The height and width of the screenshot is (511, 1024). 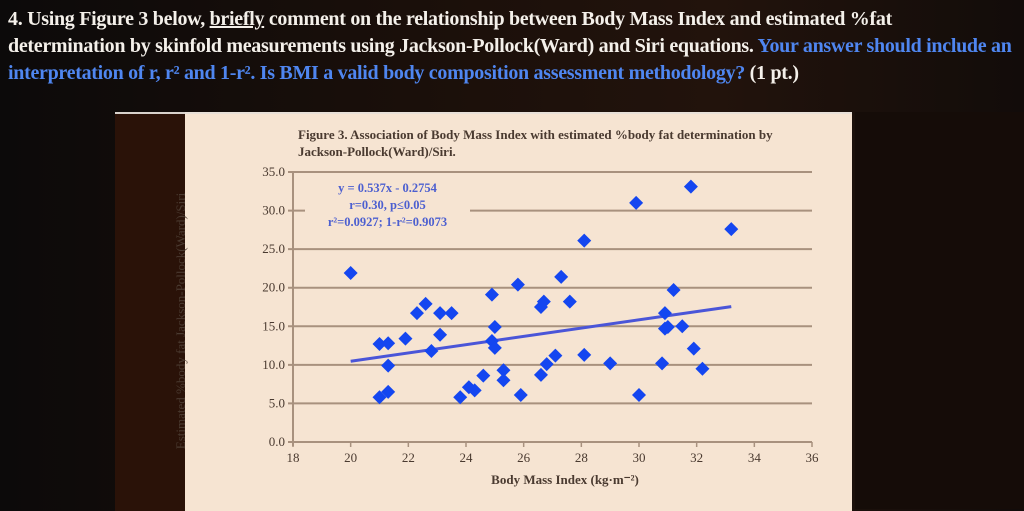 I want to click on y-tick-label: 5.0, so click(x=277, y=402).